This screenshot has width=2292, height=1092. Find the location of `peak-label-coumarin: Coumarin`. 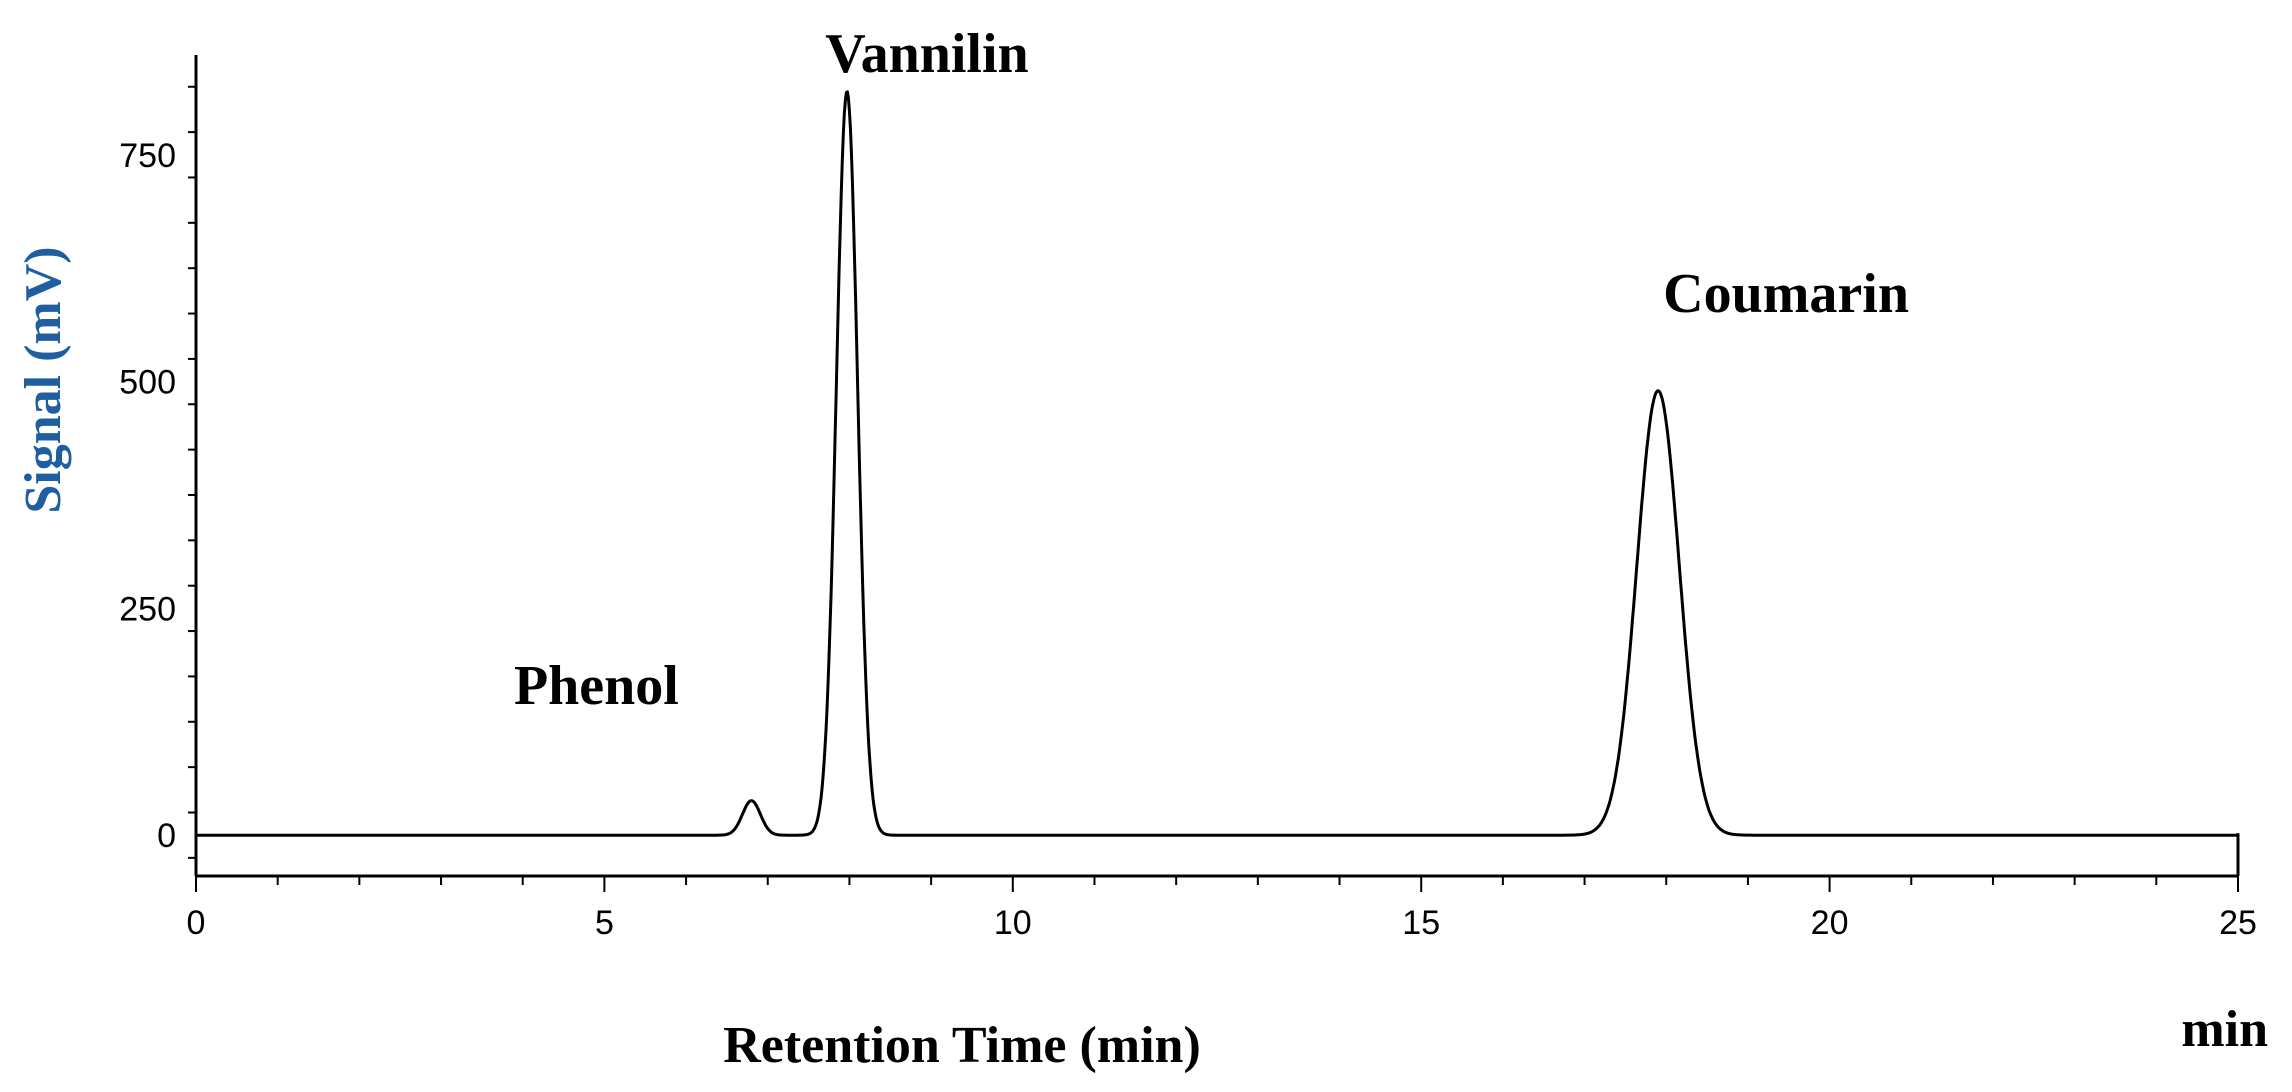

peak-label-coumarin: Coumarin is located at coordinates (1786, 294).